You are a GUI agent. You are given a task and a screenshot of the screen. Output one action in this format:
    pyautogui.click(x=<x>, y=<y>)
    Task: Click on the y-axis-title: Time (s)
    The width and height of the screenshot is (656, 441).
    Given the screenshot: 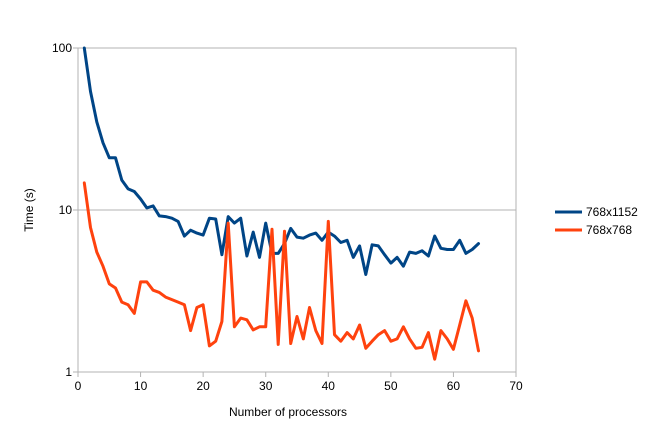 What is the action you would take?
    pyautogui.click(x=29, y=210)
    